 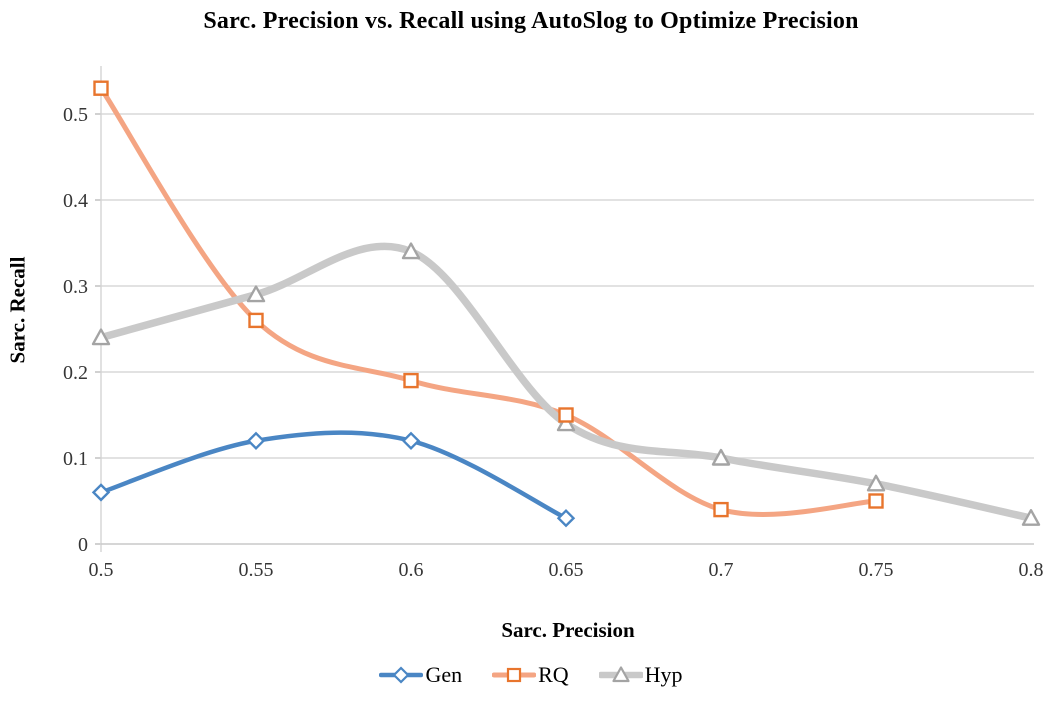 I want to click on x-tick-label: 0.55, so click(x=256, y=570).